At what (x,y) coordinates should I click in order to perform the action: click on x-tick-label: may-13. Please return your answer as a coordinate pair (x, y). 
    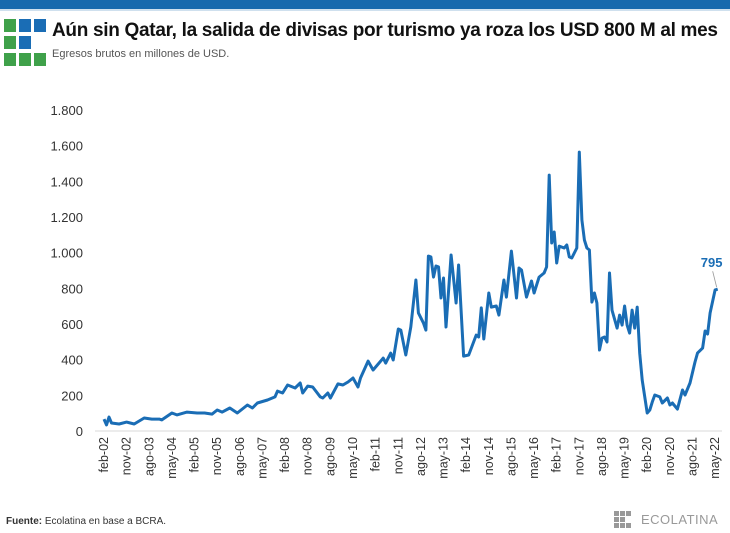
    Looking at the image, I should click on (444, 458).